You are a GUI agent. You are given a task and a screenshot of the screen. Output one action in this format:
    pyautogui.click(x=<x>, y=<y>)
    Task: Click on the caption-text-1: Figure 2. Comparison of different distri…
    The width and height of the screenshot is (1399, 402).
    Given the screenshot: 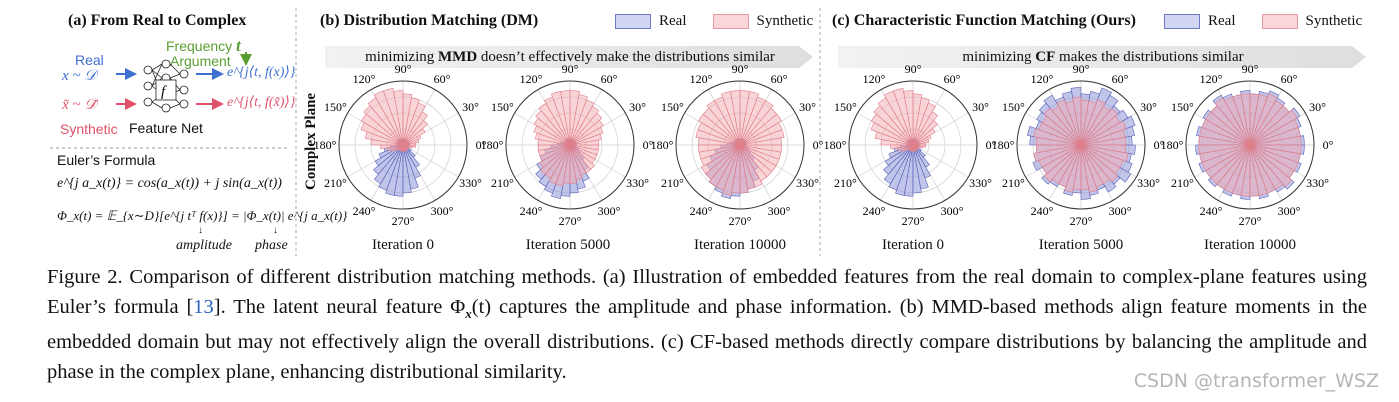 What is the action you would take?
    pyautogui.click(x=707, y=292)
    